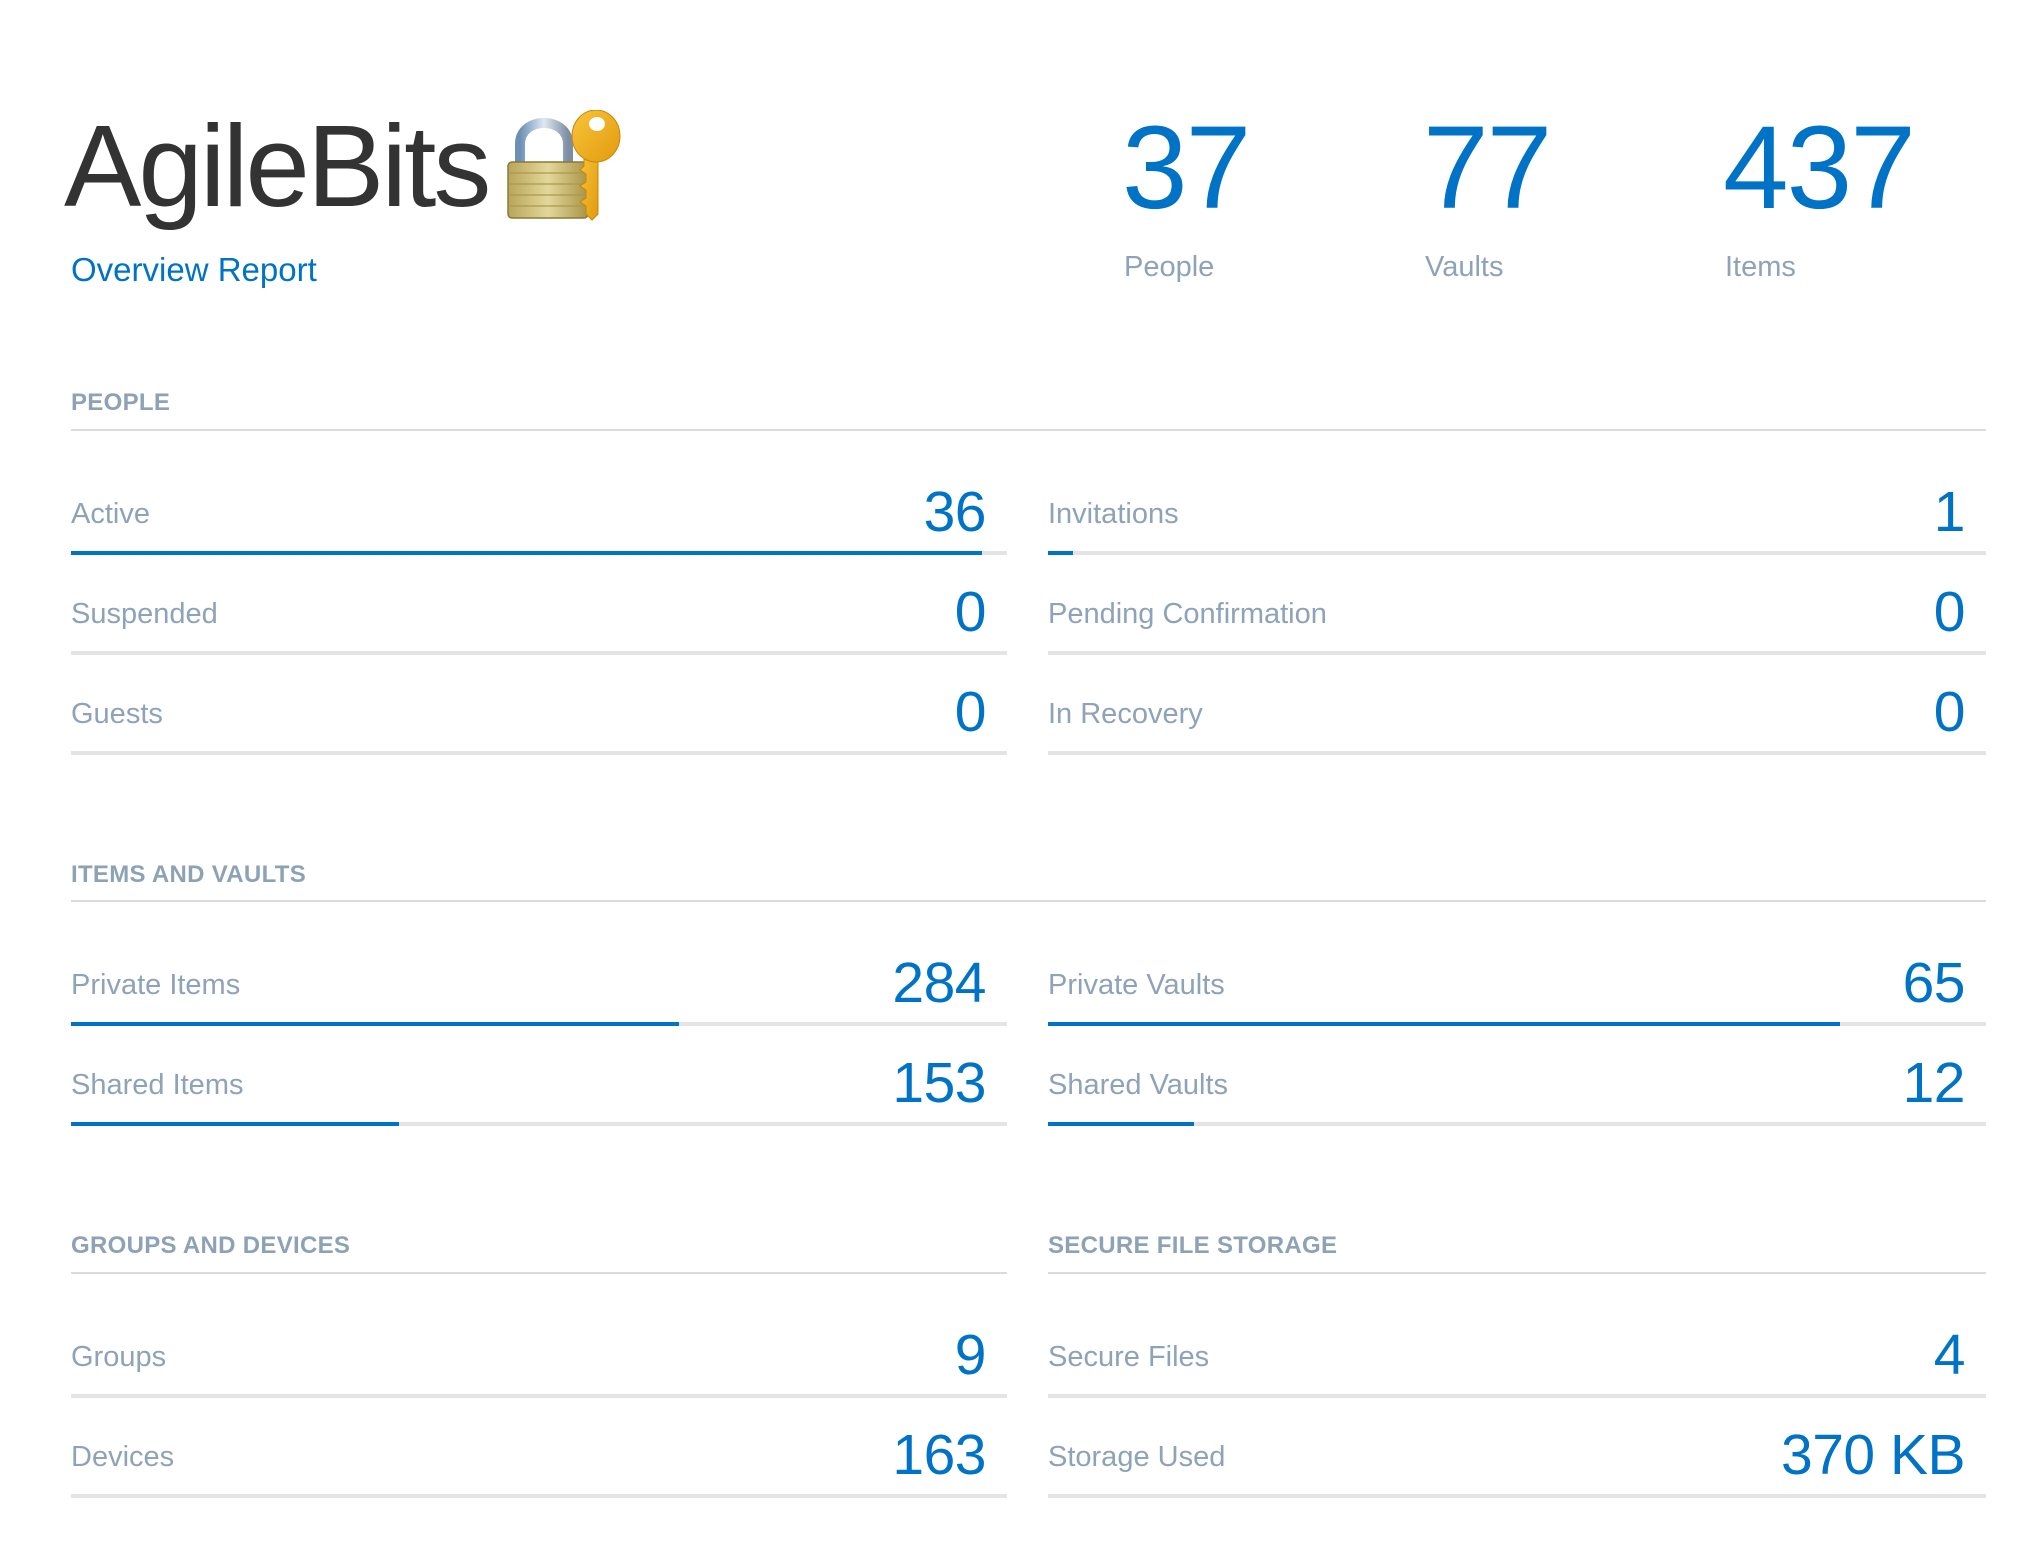 The width and height of the screenshot is (2036, 1558). What do you see at coordinates (1487, 168) in the screenshot?
I see `stat-value: 77` at bounding box center [1487, 168].